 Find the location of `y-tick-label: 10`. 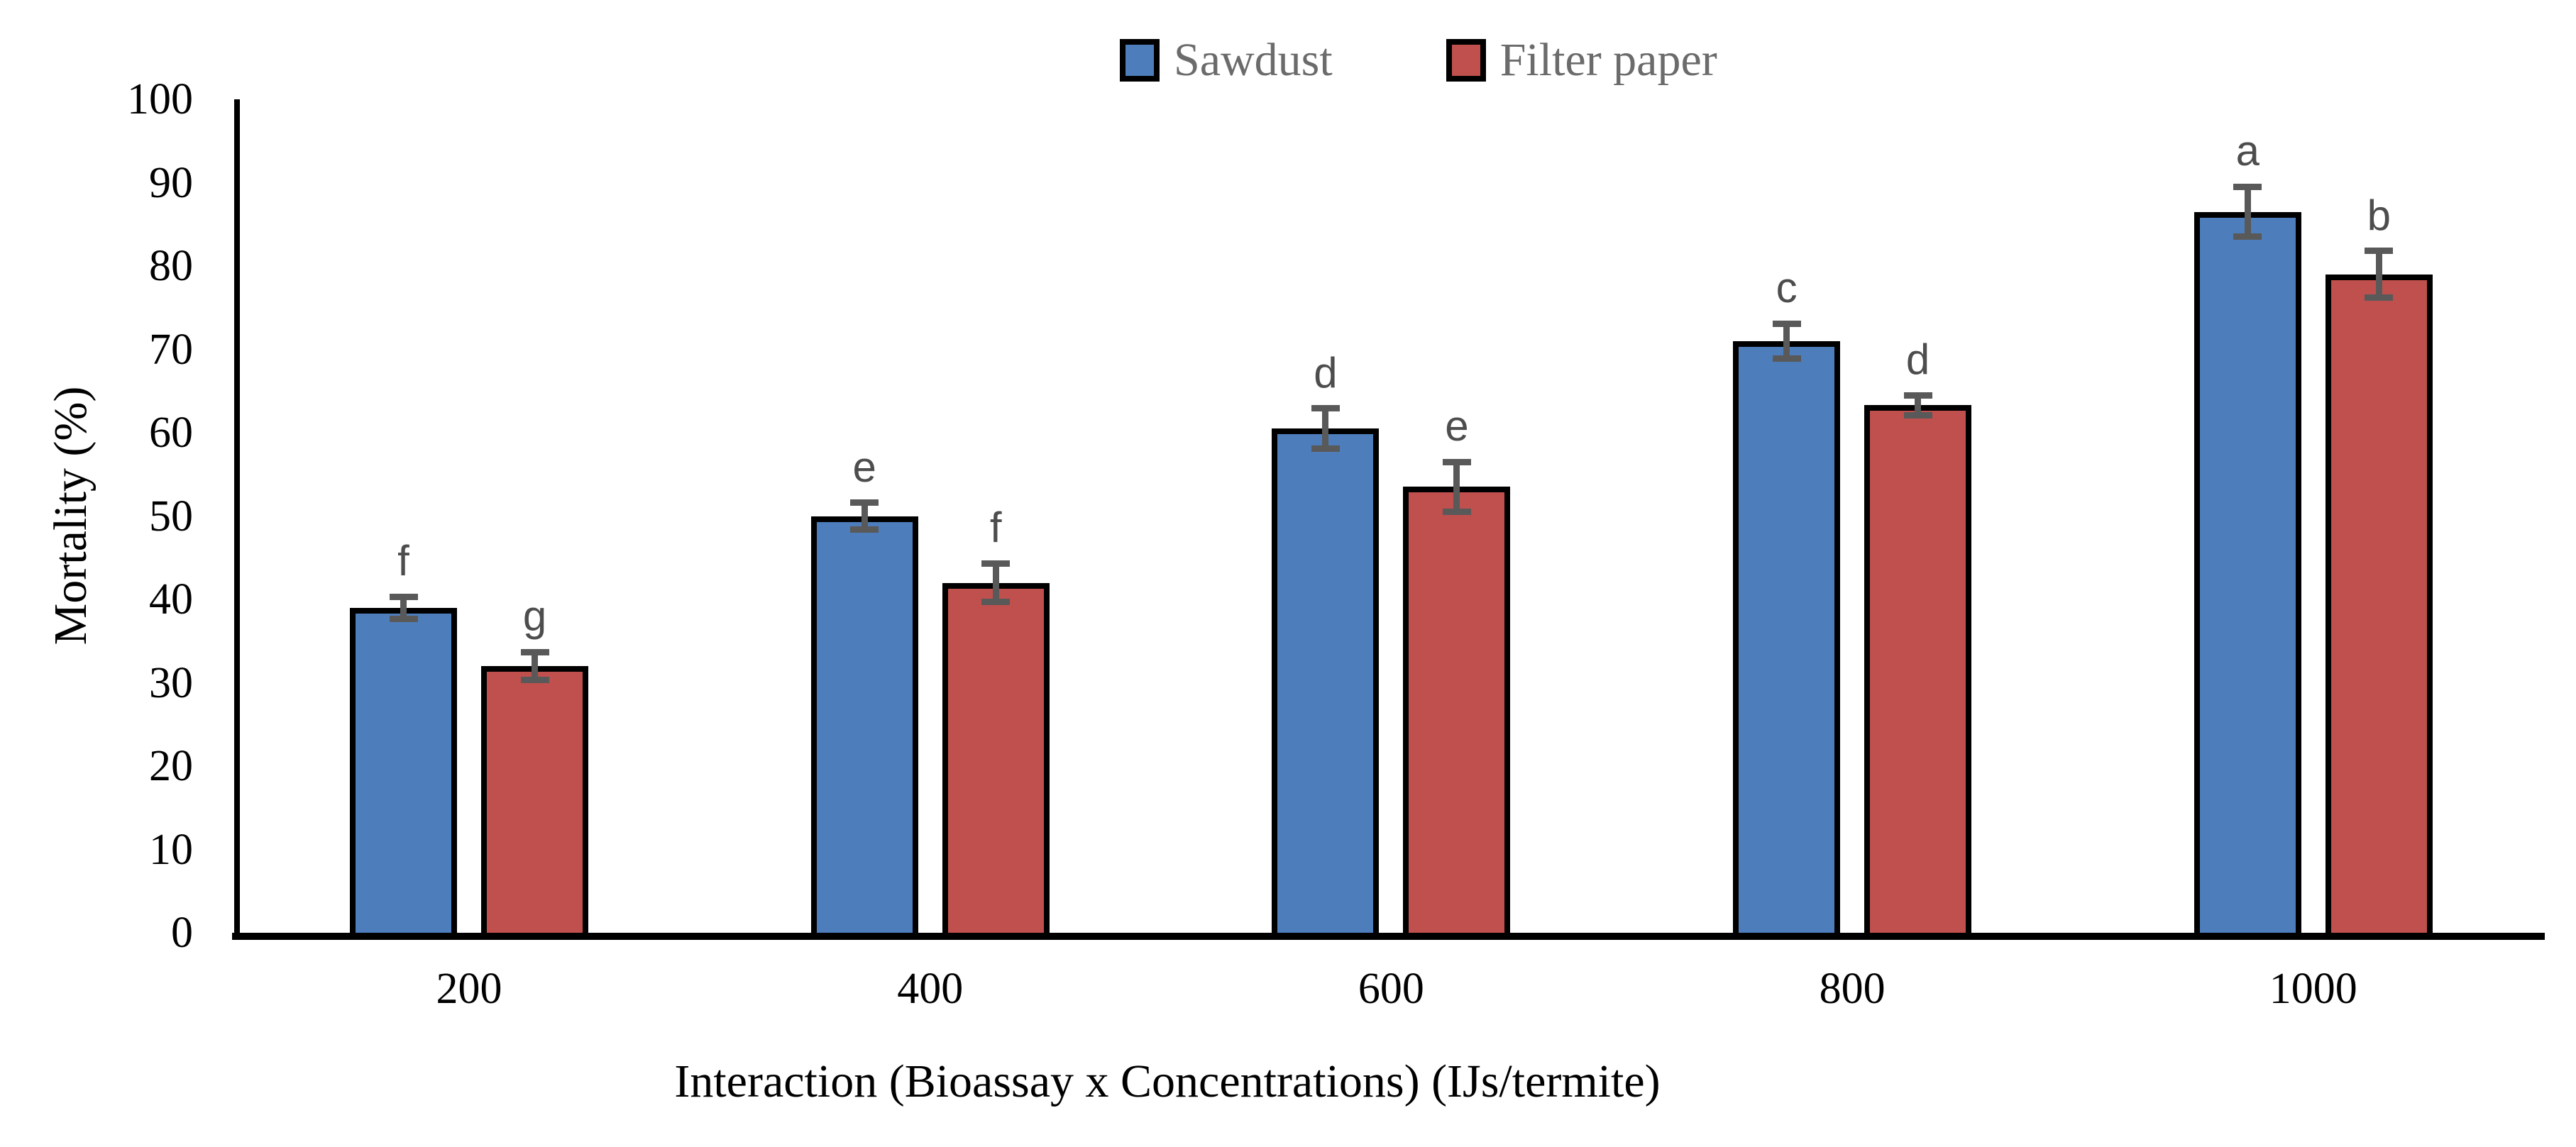

y-tick-label: 10 is located at coordinates (171, 850).